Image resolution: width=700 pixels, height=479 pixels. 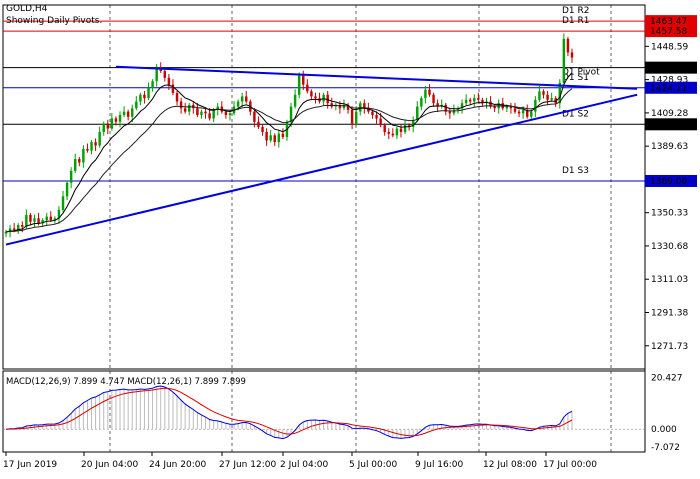 I want to click on trend-line, so click(x=376, y=77).